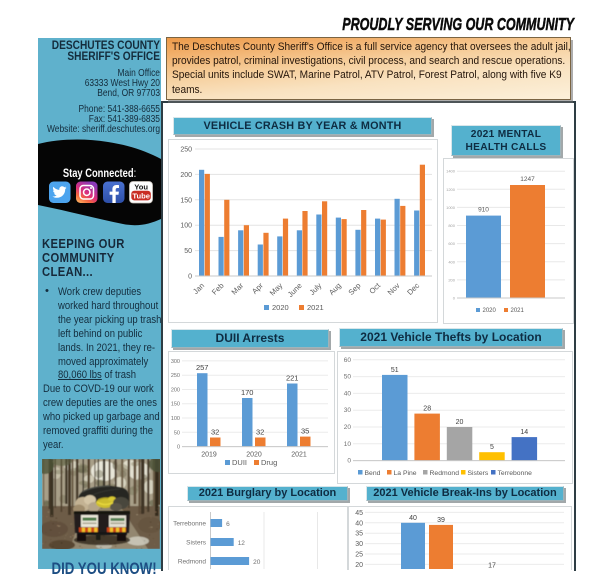 The image size is (613, 579). Describe the element at coordinates (427, 409) in the screenshot. I see `svg-text: 28` at that location.